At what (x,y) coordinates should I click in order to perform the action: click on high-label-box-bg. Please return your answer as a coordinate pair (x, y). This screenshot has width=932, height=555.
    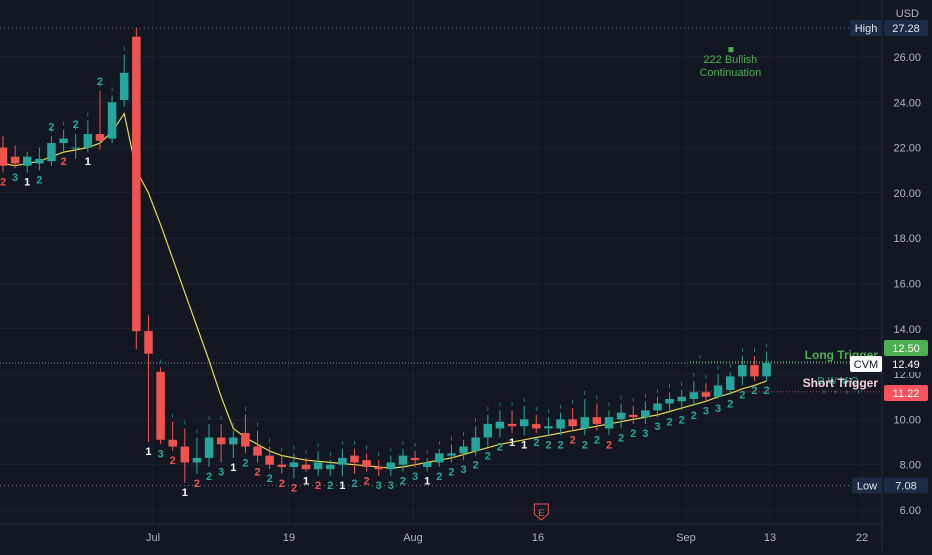
    Looking at the image, I should click on (866, 28).